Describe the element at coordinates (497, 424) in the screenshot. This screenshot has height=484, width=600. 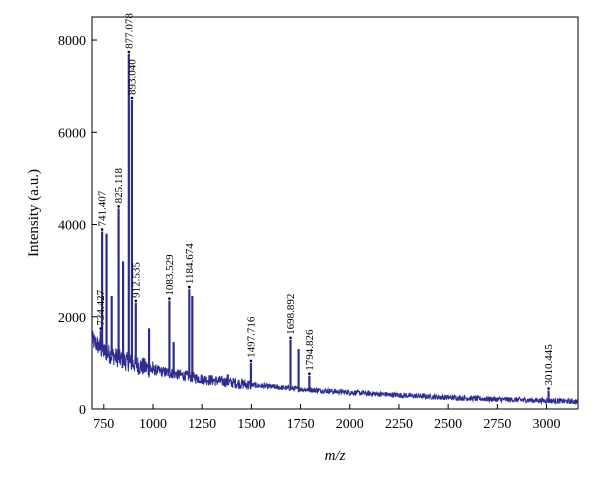
I see `x-tick-label: 2750` at that location.